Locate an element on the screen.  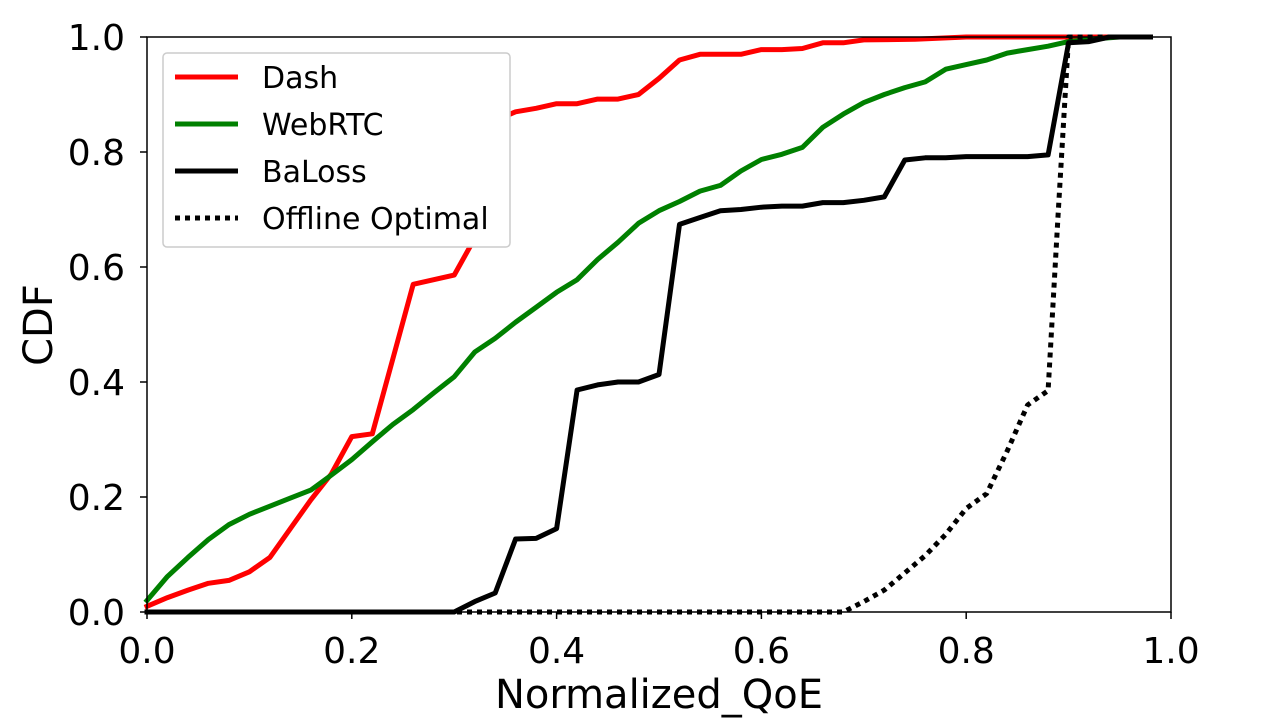
y-axis-title: CDF is located at coordinates (39, 325).